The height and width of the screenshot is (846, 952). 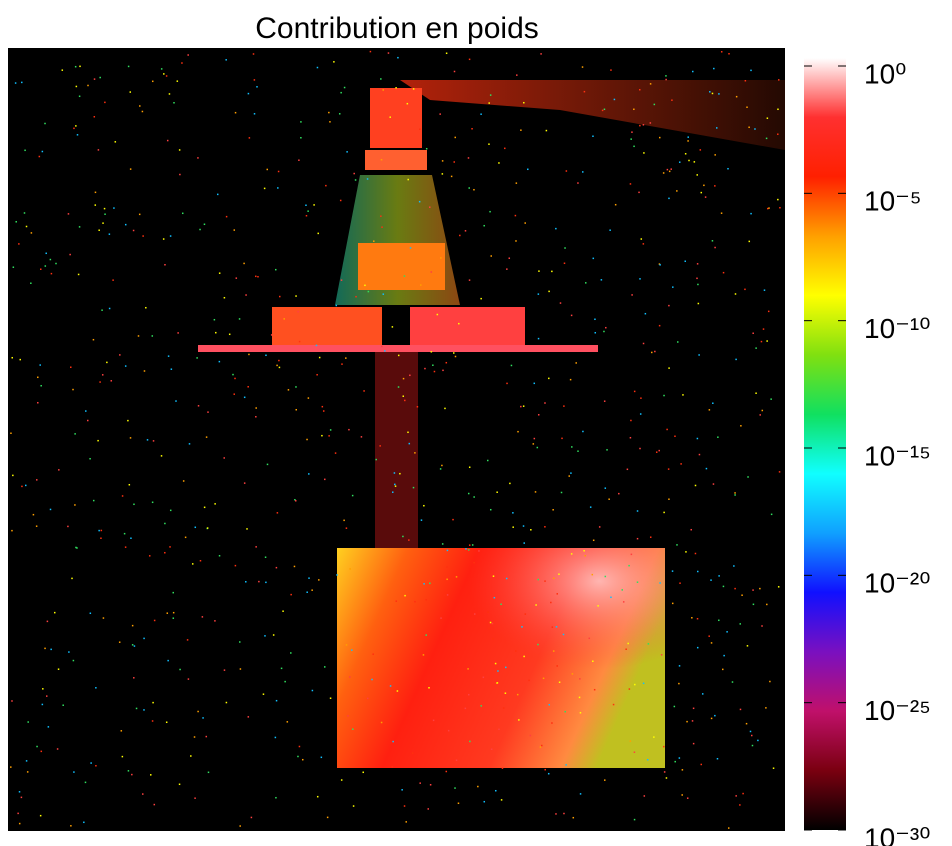 What do you see at coordinates (397, 28) in the screenshot?
I see `chart-title: Contribution en poids` at bounding box center [397, 28].